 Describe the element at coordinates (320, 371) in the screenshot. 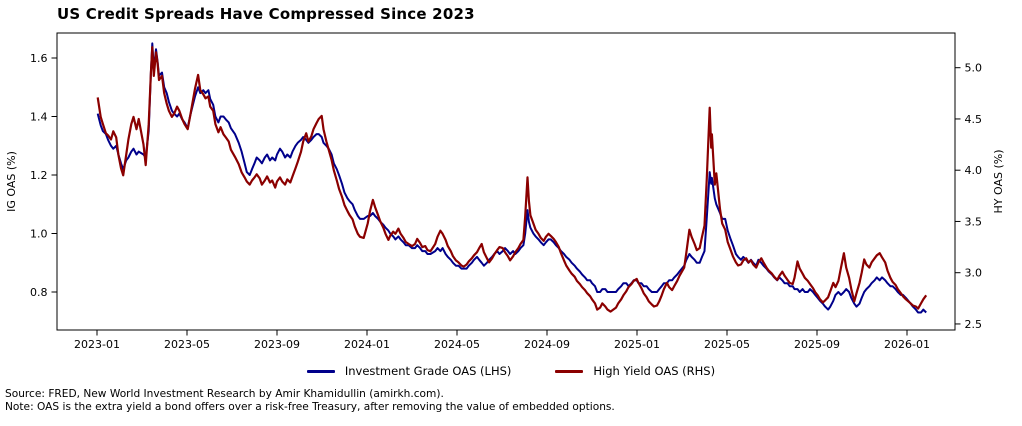

I see `ig-line-swatch` at that location.